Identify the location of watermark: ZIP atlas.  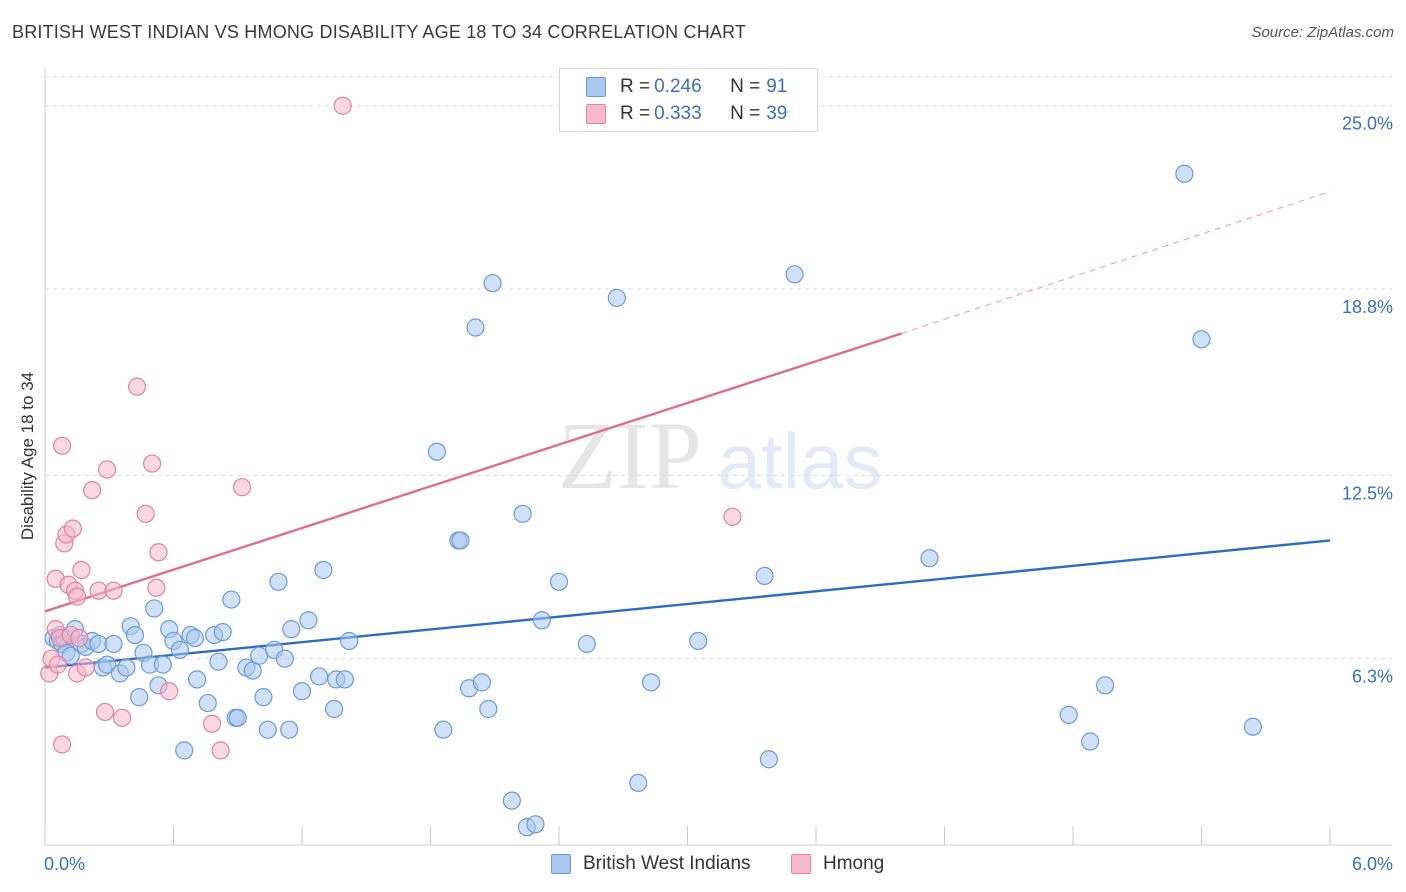
(720, 455).